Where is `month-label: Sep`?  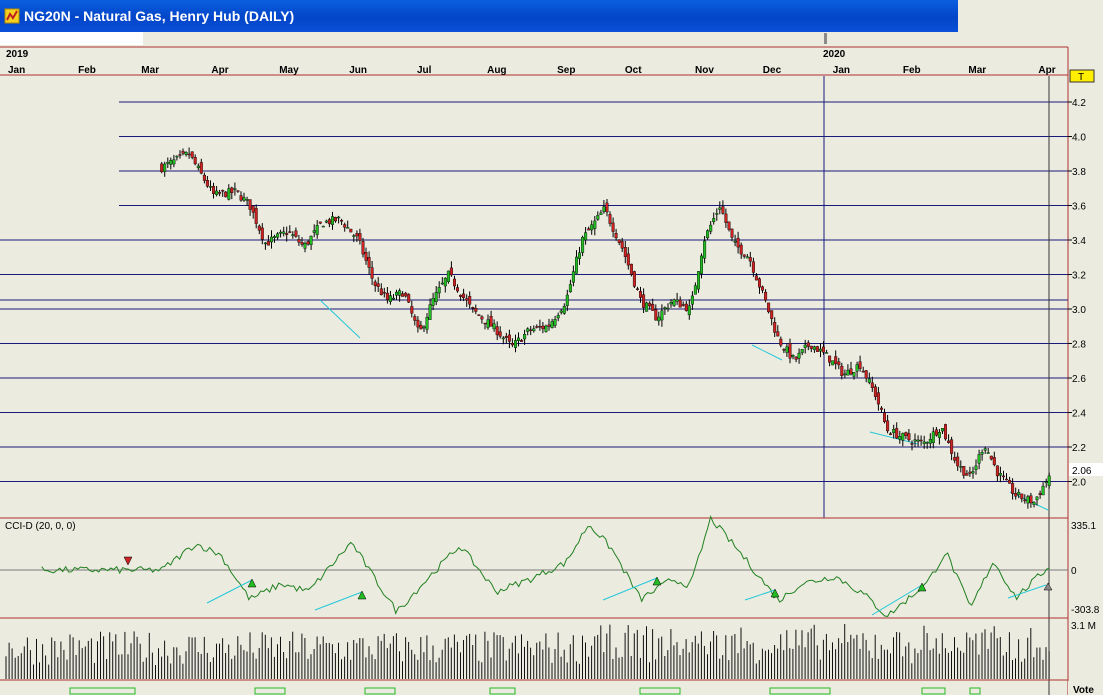 month-label: Sep is located at coordinates (566, 70).